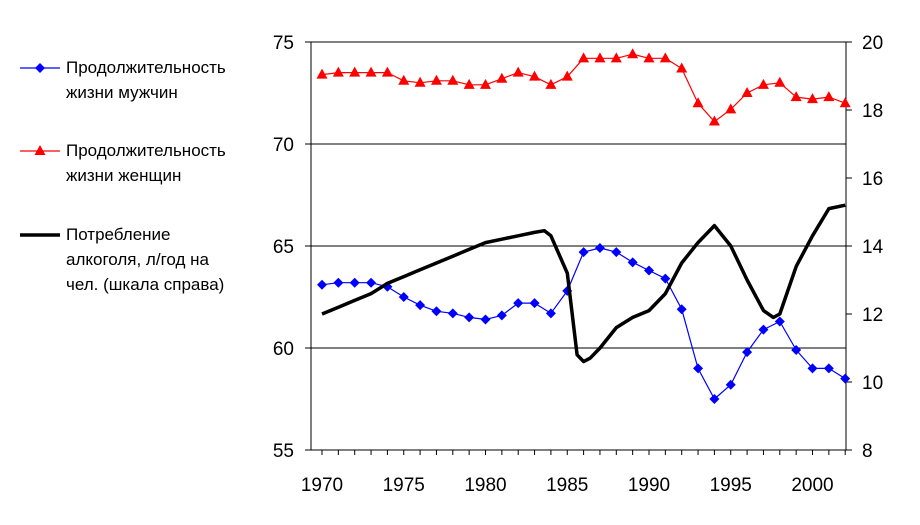 The image size is (920, 525). I want to click on y-left-tick-label: 60, so click(283, 349).